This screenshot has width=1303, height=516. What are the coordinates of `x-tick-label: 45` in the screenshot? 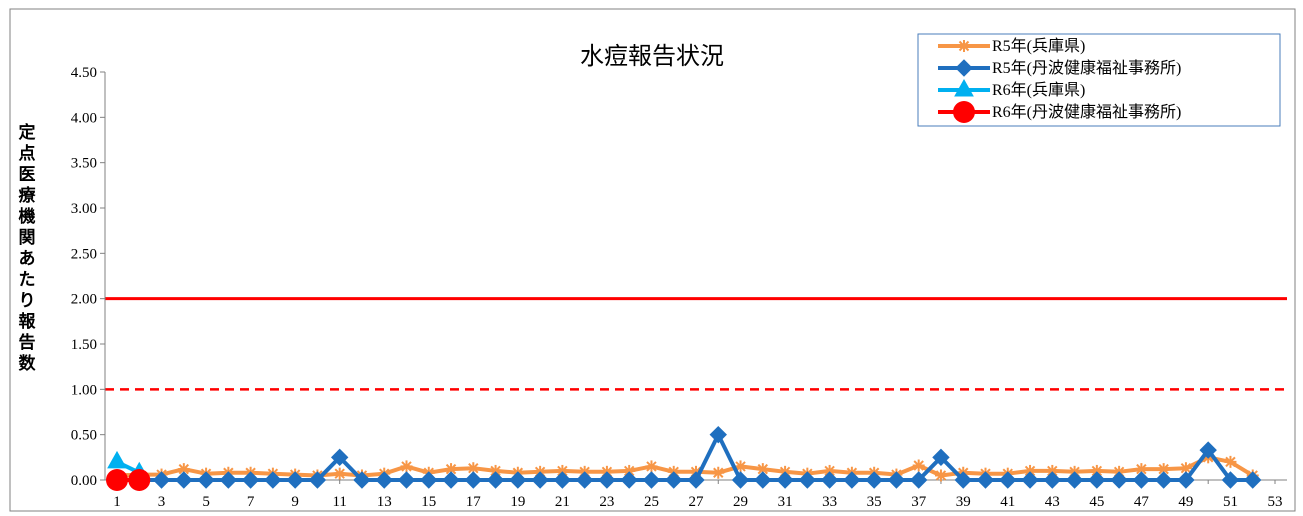 It's located at (1096, 502).